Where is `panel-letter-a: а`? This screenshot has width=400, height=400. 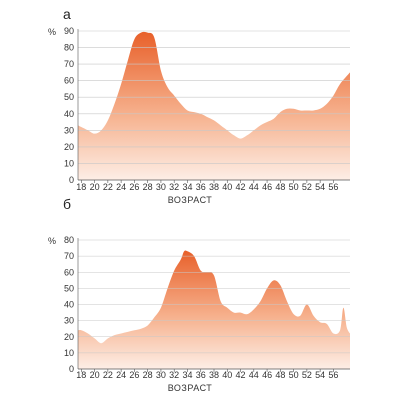 panel-letter-a: а is located at coordinates (67, 14).